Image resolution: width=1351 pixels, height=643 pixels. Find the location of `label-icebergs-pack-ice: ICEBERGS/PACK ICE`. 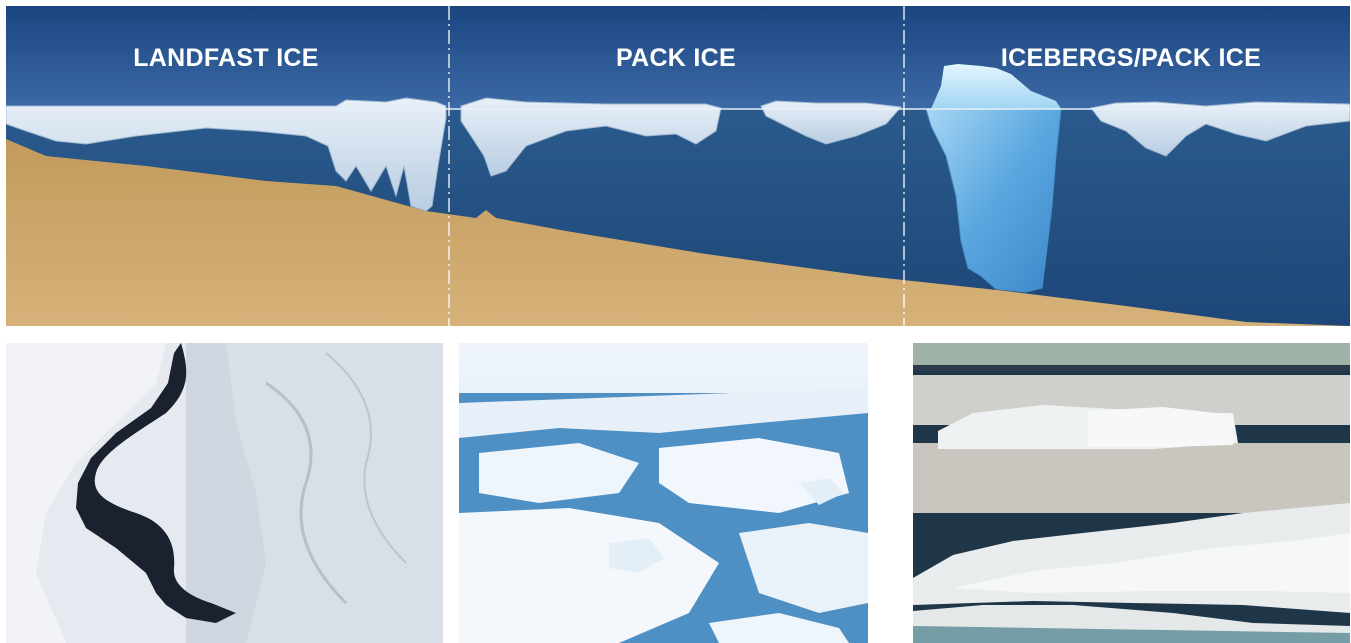

label-icebergs-pack-ice: ICEBERGS/PACK ICE is located at coordinates (1131, 58).